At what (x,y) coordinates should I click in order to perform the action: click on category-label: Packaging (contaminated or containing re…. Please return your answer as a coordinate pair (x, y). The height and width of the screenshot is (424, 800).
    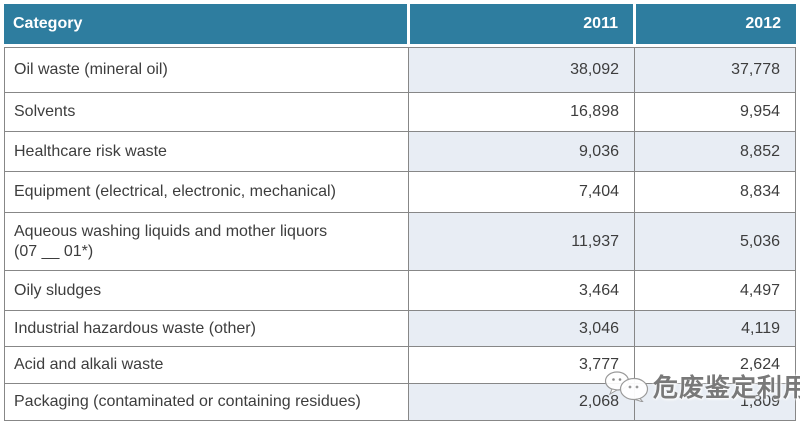
    Looking at the image, I should click on (187, 401).